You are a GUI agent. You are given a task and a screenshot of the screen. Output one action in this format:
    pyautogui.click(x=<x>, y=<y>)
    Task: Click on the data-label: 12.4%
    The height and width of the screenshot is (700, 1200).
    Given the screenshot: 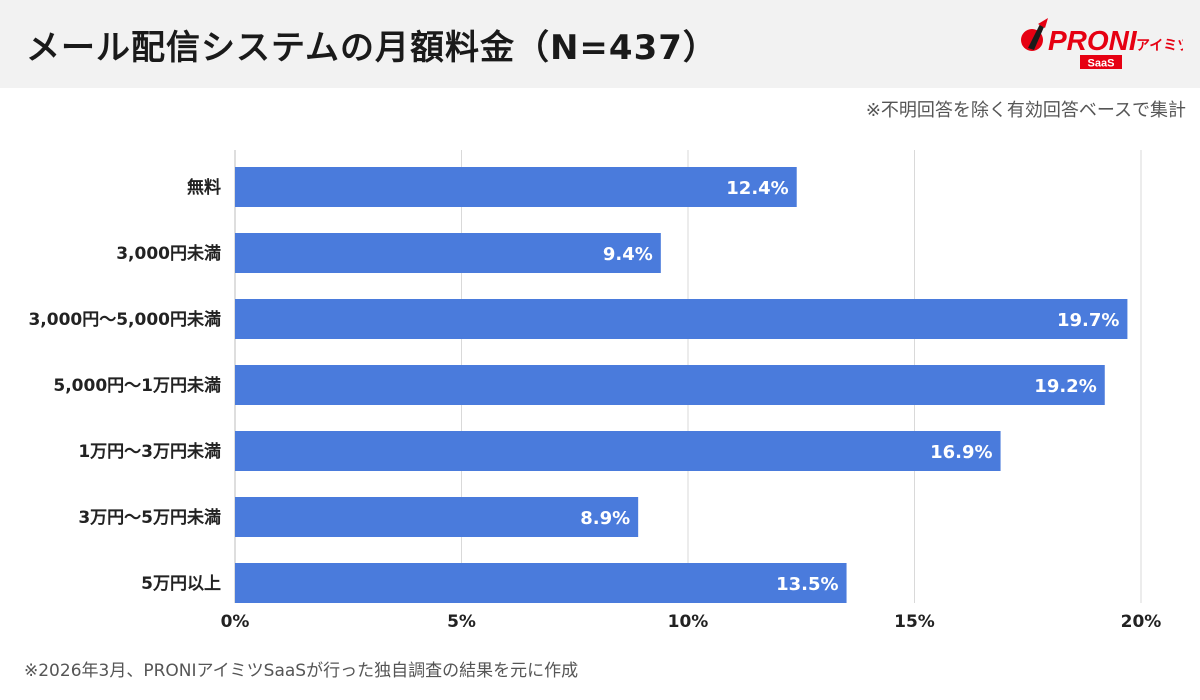 What is the action you would take?
    pyautogui.click(x=757, y=188)
    